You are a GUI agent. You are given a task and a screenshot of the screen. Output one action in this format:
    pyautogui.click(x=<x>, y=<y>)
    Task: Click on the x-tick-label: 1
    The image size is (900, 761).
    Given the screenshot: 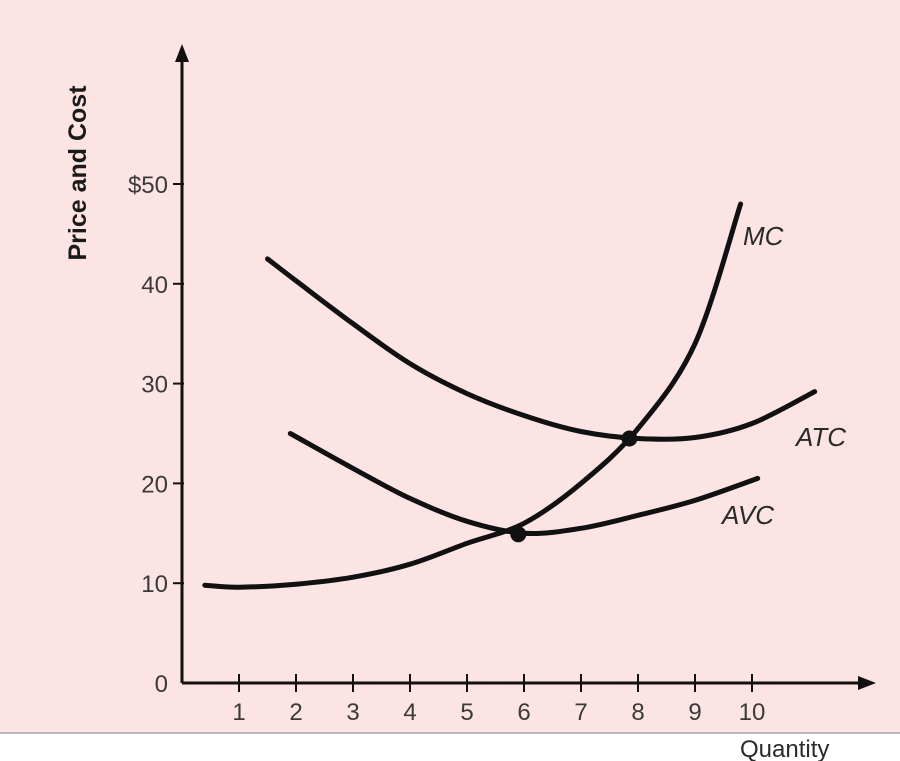 What is the action you would take?
    pyautogui.click(x=238, y=712)
    